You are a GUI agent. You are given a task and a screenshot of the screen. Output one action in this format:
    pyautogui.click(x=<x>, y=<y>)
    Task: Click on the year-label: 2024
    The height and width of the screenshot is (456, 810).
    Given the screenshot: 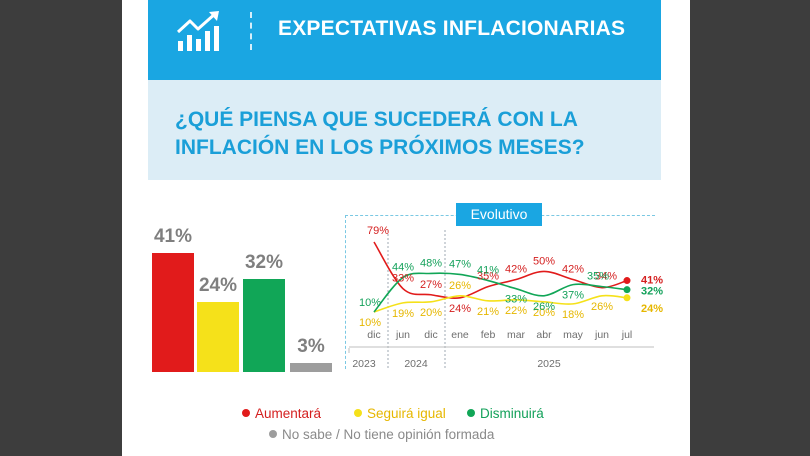 What is the action you would take?
    pyautogui.click(x=416, y=364)
    